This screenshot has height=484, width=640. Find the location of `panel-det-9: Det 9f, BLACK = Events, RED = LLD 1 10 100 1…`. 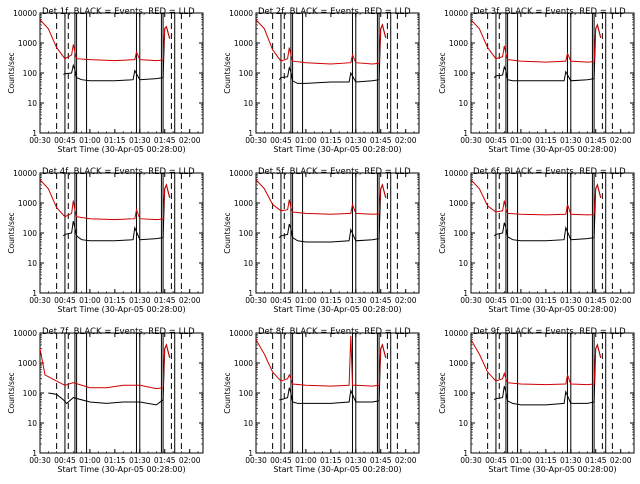

panel-det-9: Det 9f, BLACK = Events, RED = LLD 1 10 100 1… is located at coordinates (536, 400).